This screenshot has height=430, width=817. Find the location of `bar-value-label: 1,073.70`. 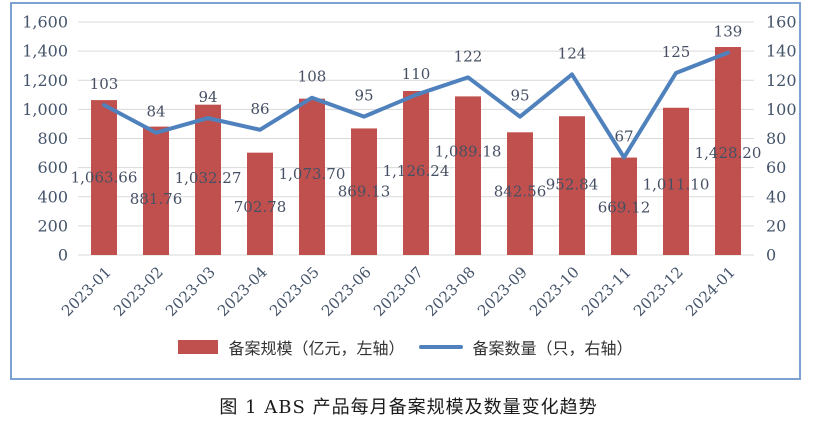

bar-value-label: 1,073.70 is located at coordinates (312, 174).